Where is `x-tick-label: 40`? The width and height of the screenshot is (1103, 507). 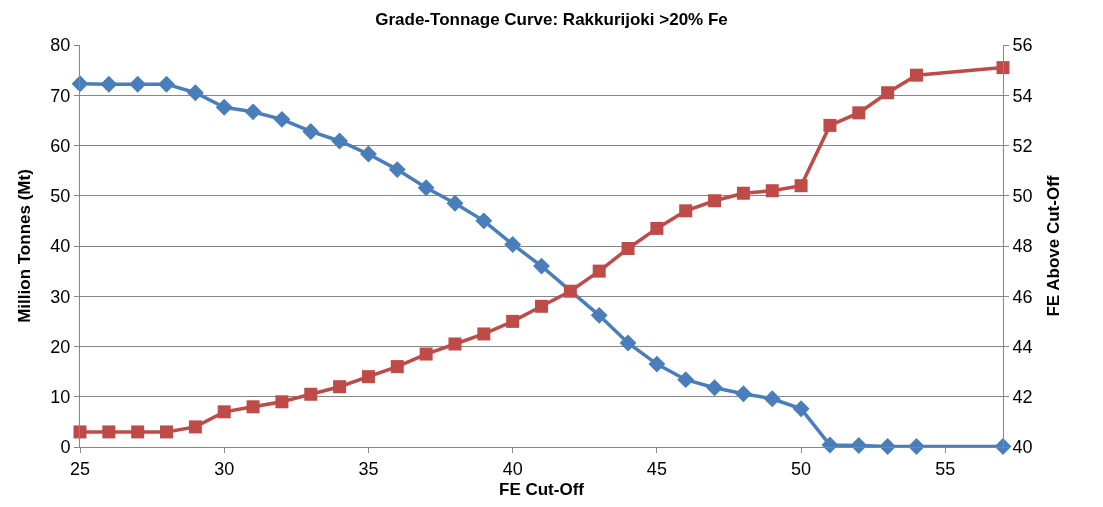
x-tick-label: 40 is located at coordinates (512, 468).